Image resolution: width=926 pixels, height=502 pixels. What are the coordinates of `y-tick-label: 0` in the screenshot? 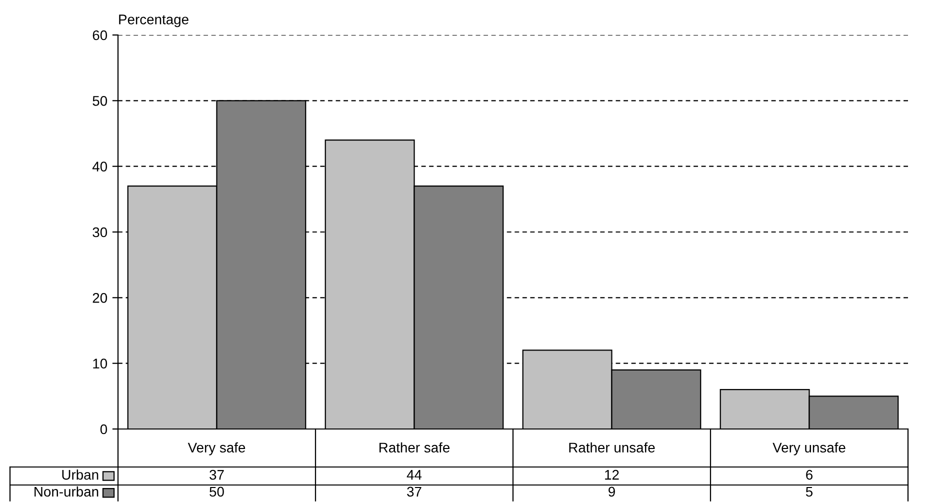 It's located at (104, 429).